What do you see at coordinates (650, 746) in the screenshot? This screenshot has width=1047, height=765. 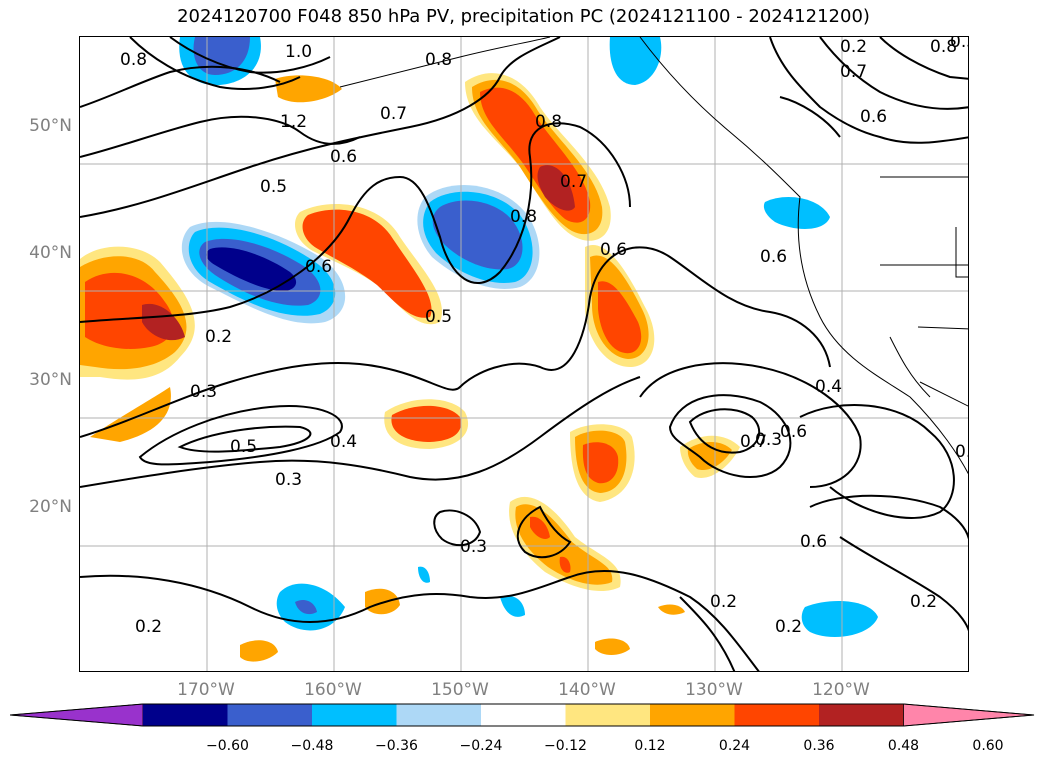 I see `colorbar-tick-label: 0.12` at bounding box center [650, 746].